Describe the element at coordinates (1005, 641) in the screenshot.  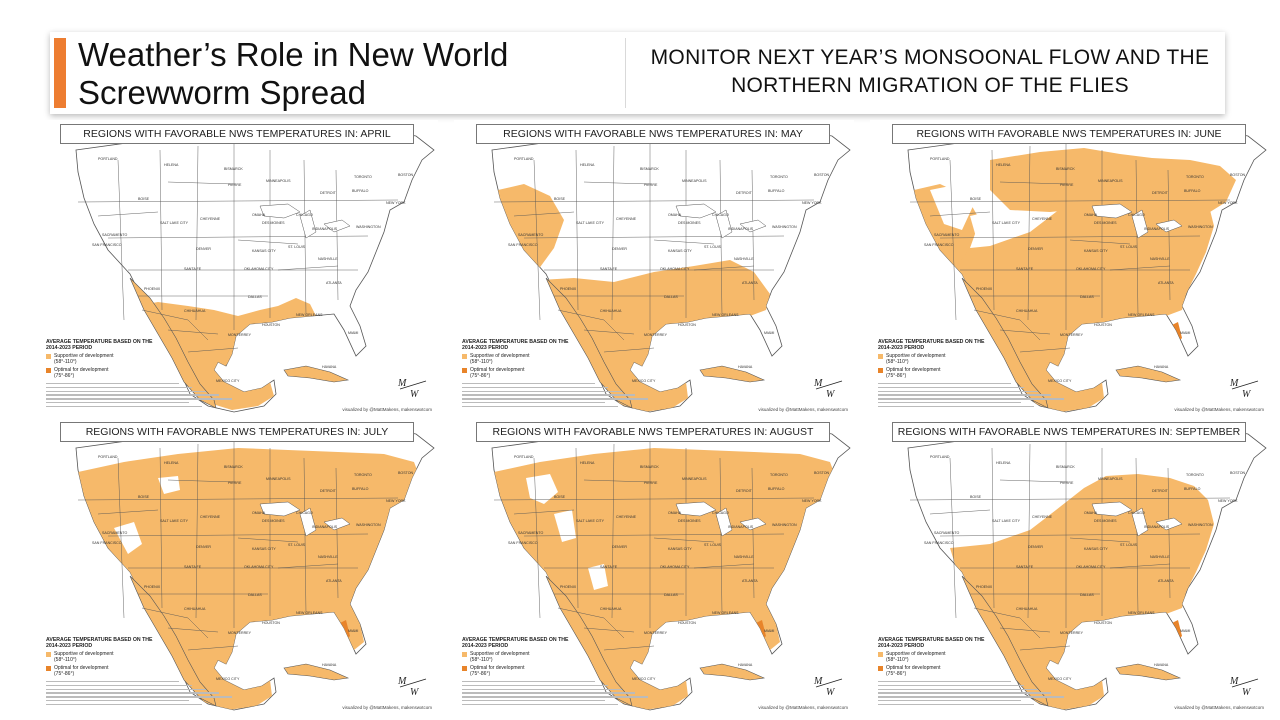
I see `baja-peninsula` at that location.